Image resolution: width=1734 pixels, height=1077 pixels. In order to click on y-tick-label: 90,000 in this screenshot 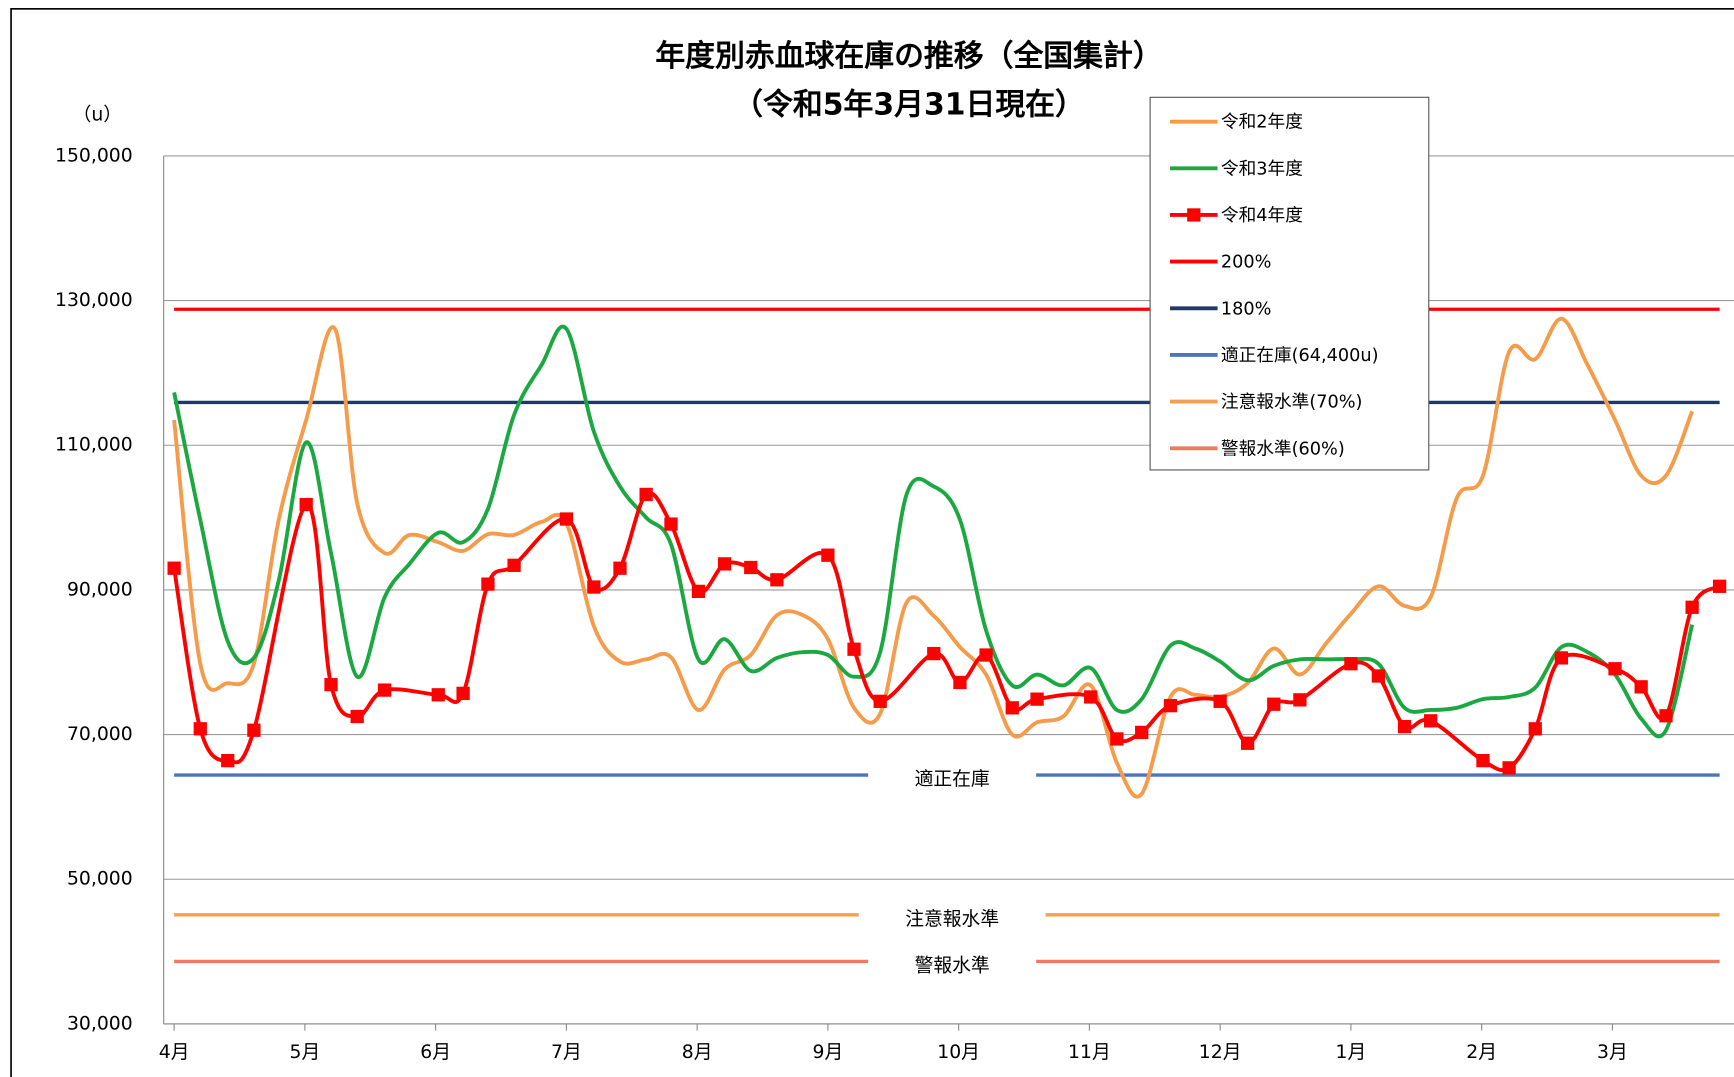, I will do `click(100, 589)`.